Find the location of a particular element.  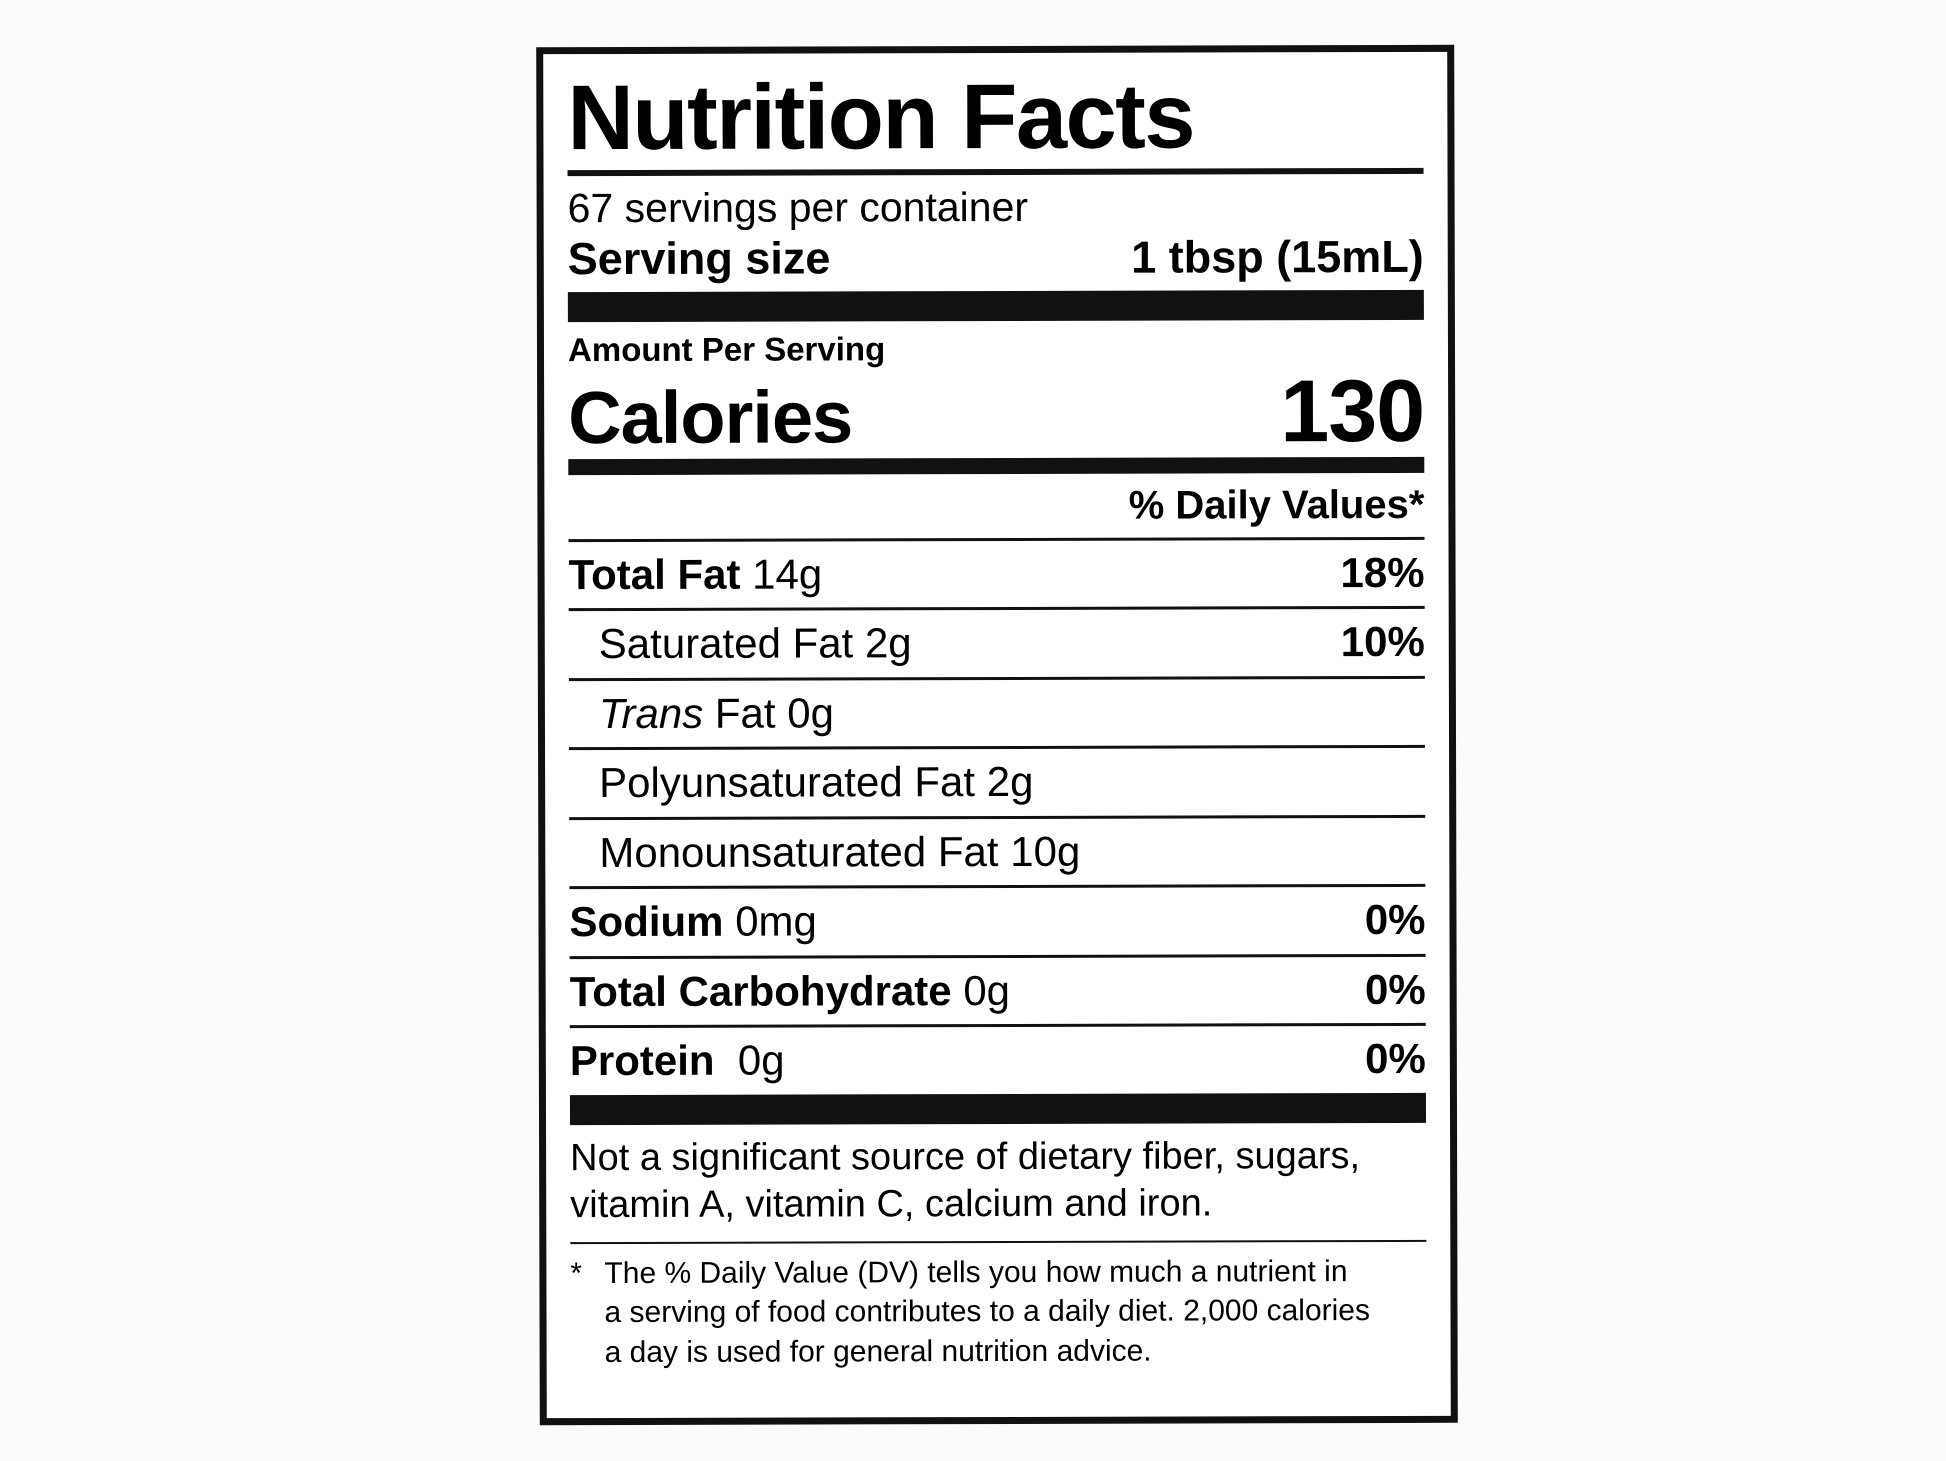

nutrient-label-trans: Trans is located at coordinates (651, 713).